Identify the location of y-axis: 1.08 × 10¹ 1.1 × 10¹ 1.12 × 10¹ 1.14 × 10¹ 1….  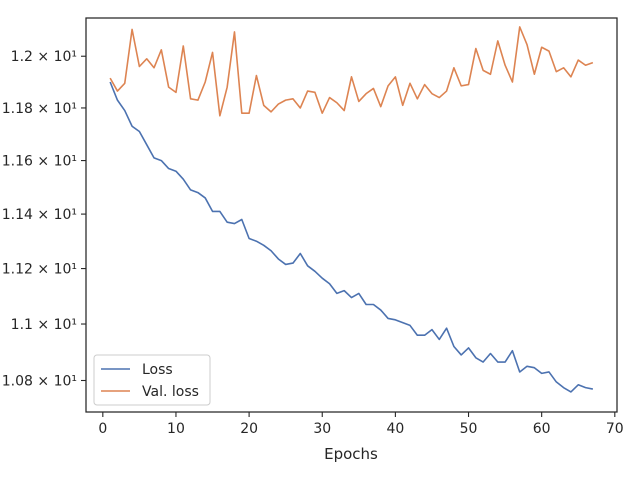
(44, 219).